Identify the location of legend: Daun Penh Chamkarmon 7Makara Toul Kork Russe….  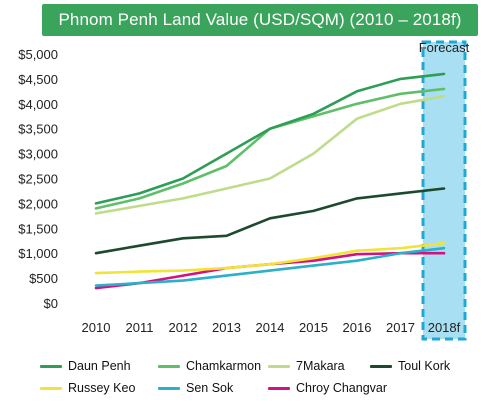
(244, 376).